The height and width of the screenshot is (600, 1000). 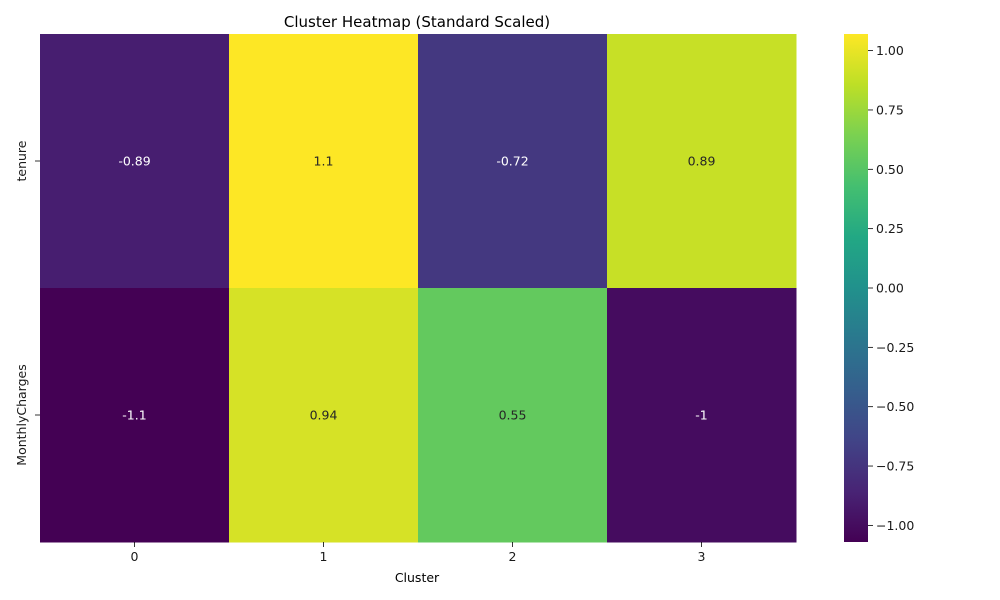 I want to click on cell-value-label: 0.94, so click(x=324, y=415).